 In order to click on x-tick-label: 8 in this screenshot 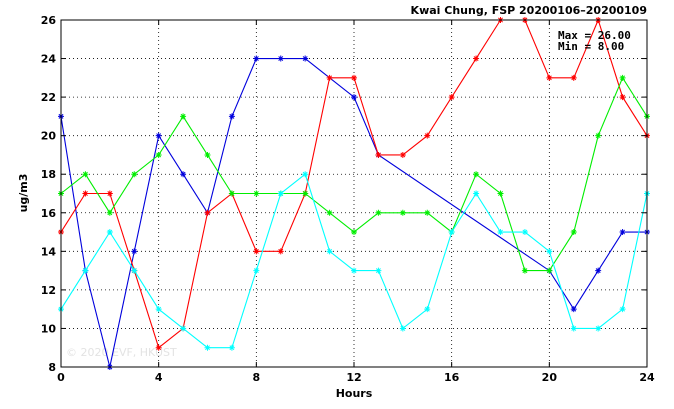, I will do `click(257, 377)`.